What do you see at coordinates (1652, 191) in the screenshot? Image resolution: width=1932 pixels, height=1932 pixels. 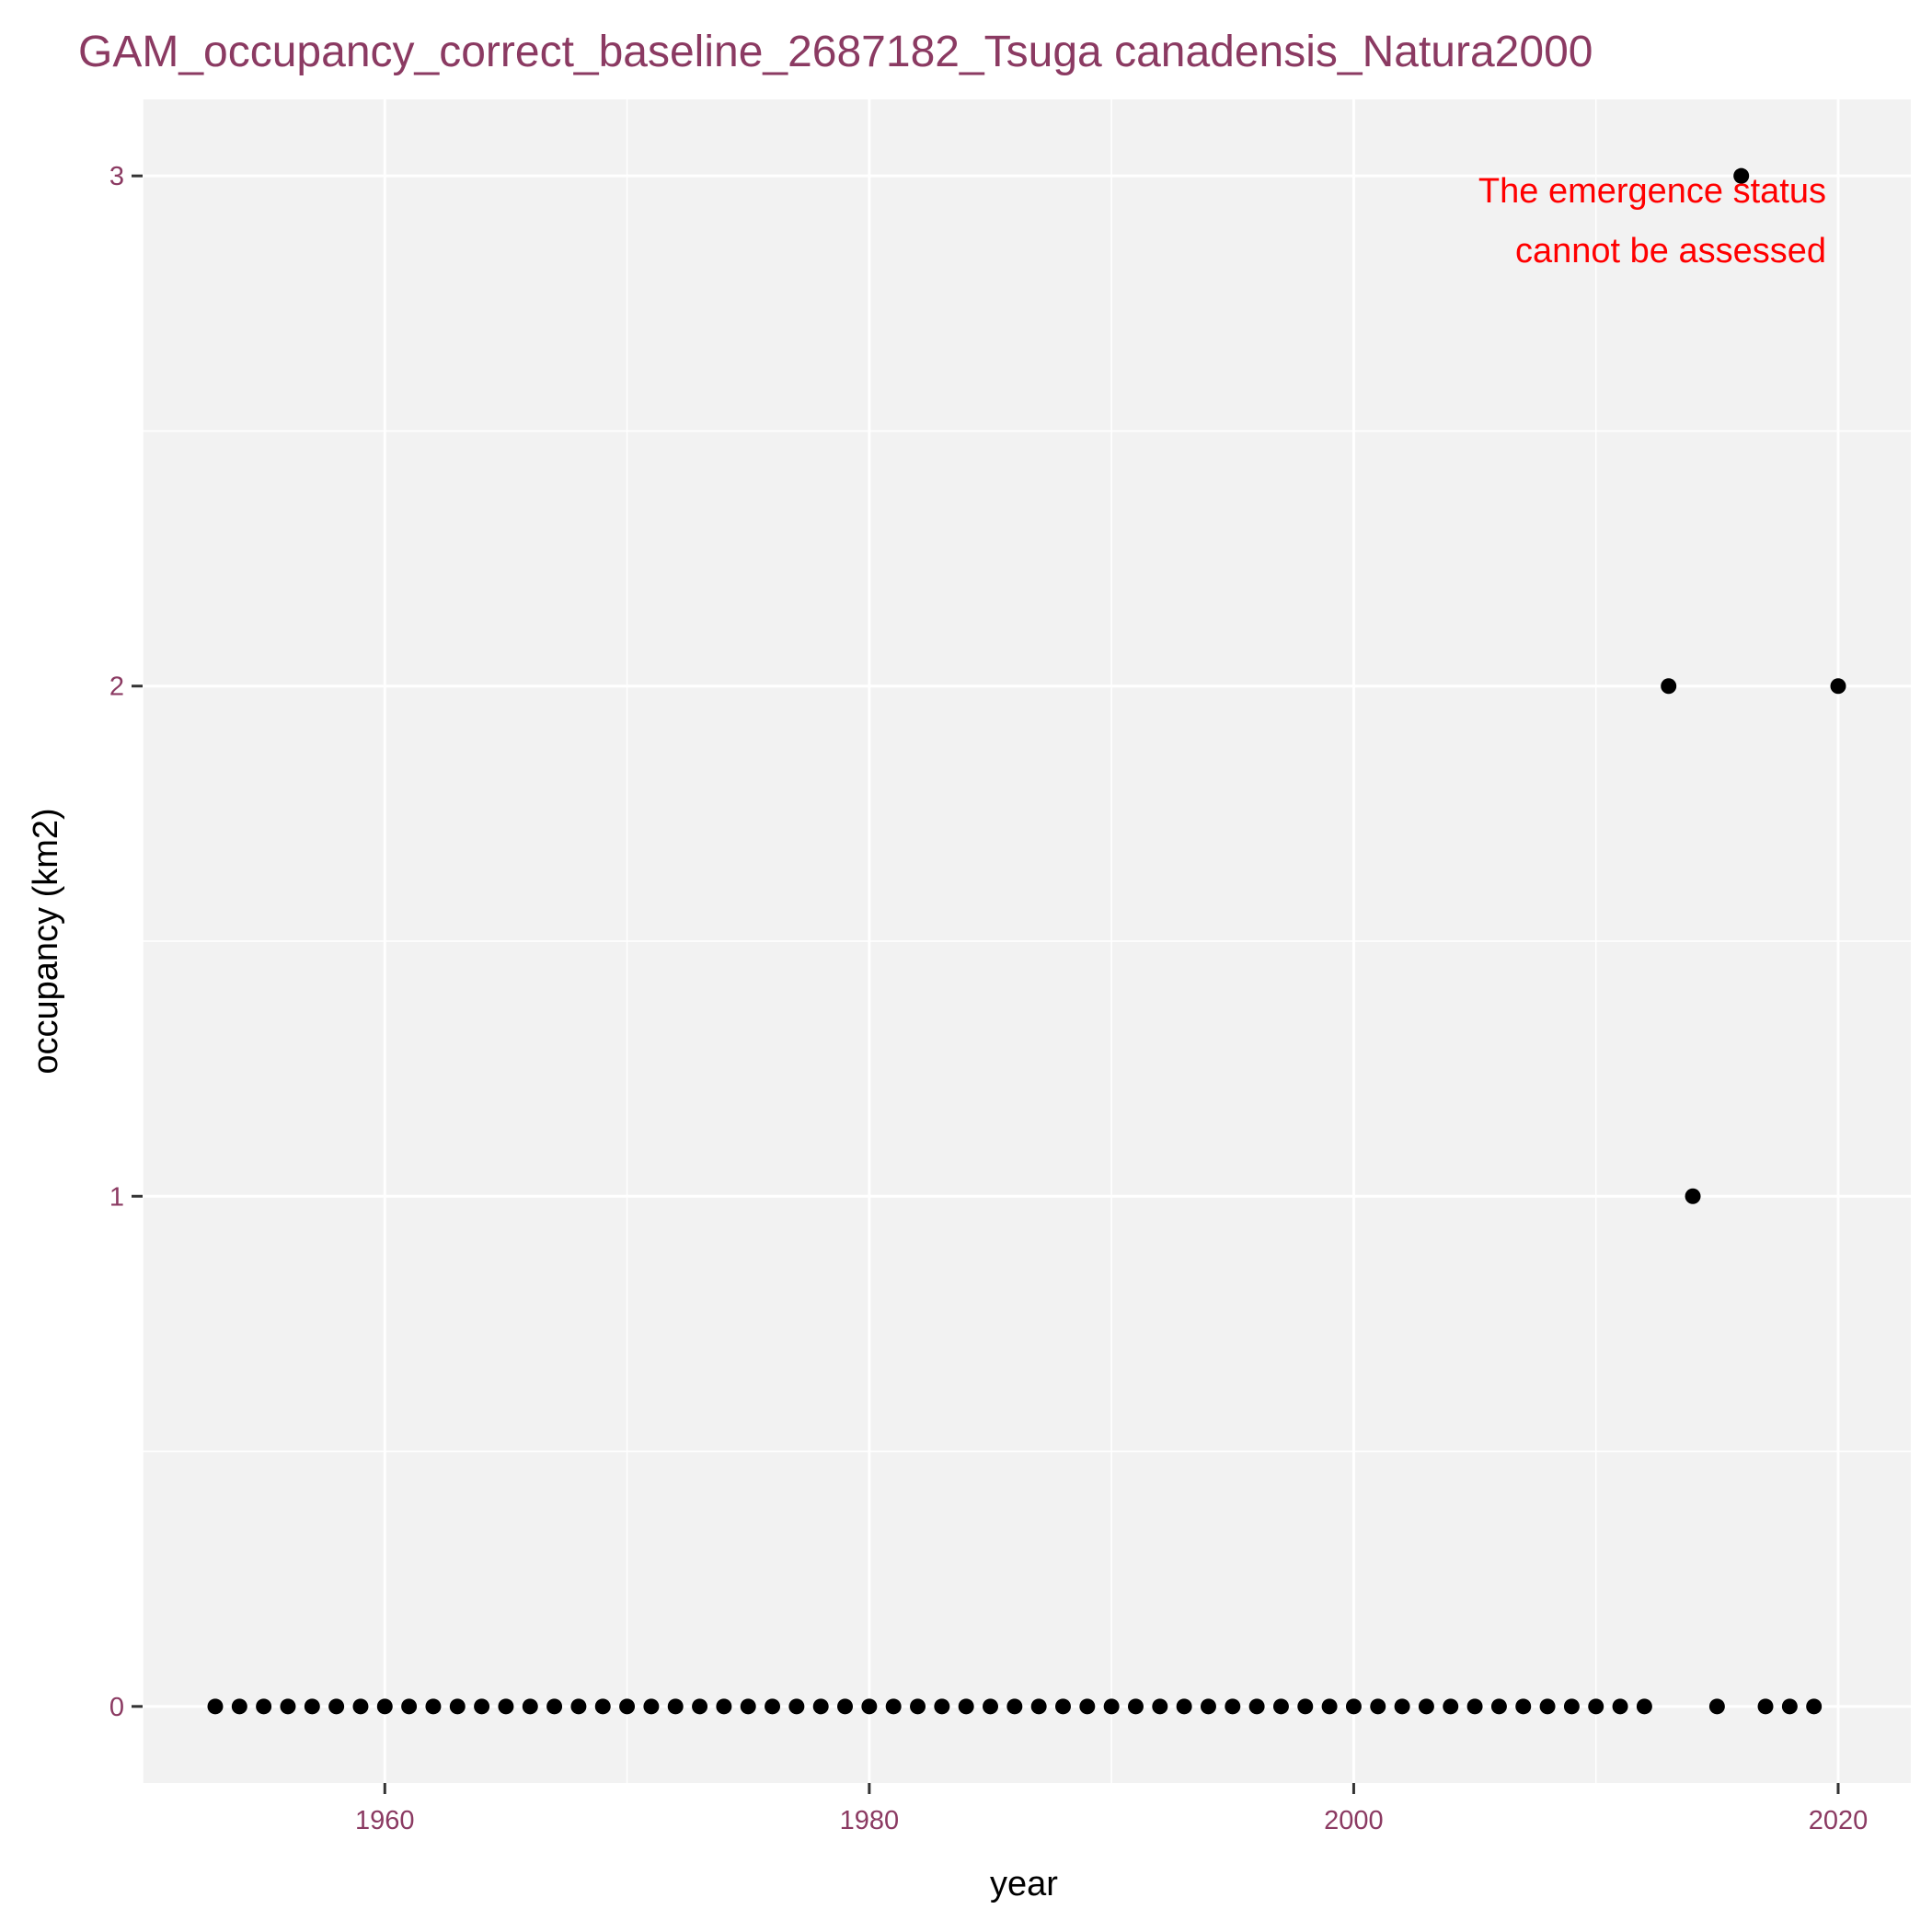 I see `annotation-line: The emergence status` at bounding box center [1652, 191].